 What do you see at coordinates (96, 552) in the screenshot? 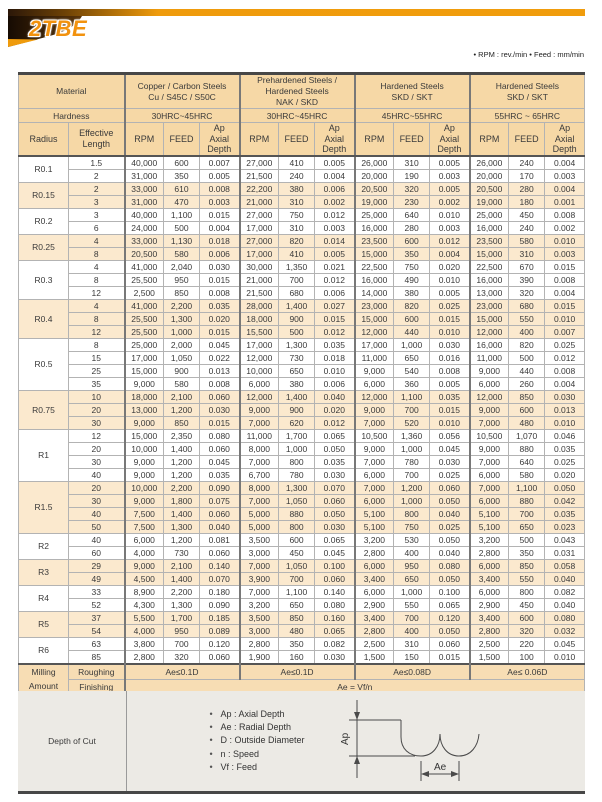
I see `effective-length-cell: 60` at bounding box center [96, 552].